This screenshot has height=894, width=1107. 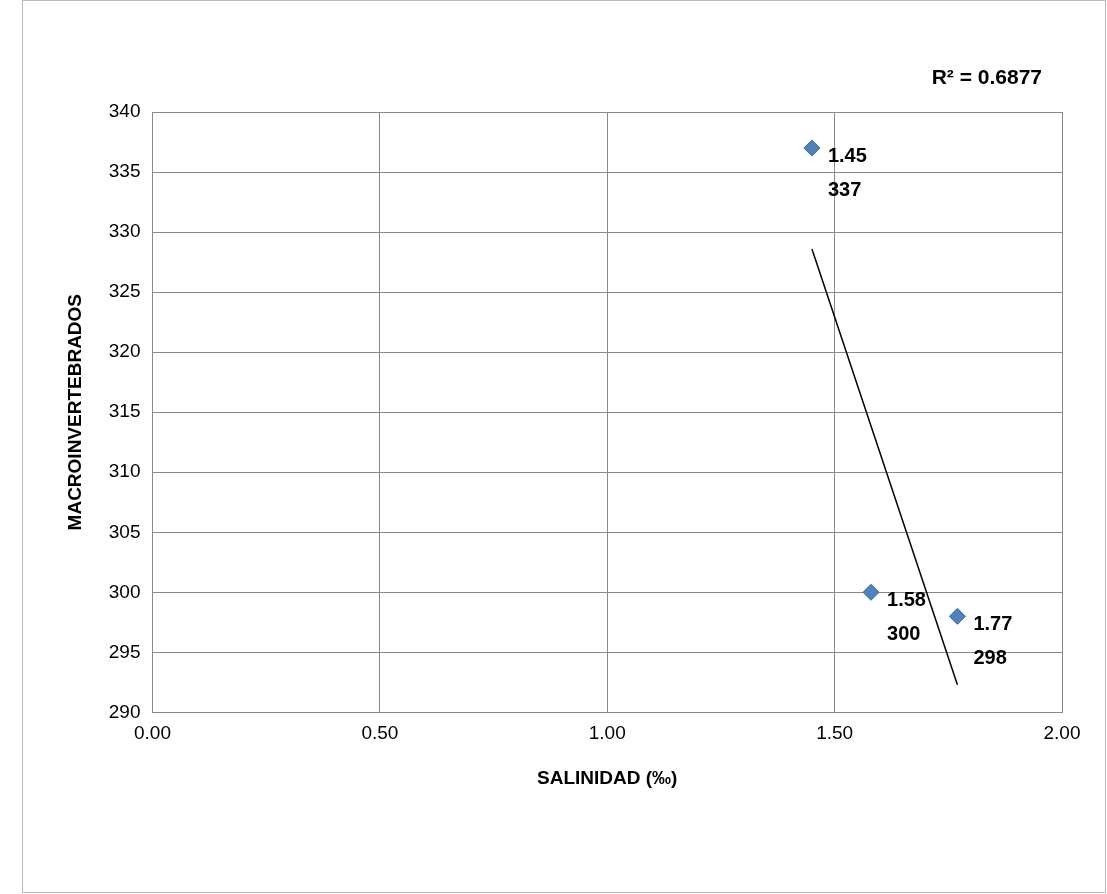 I want to click on y-tick-label: 305, so click(x=124, y=531).